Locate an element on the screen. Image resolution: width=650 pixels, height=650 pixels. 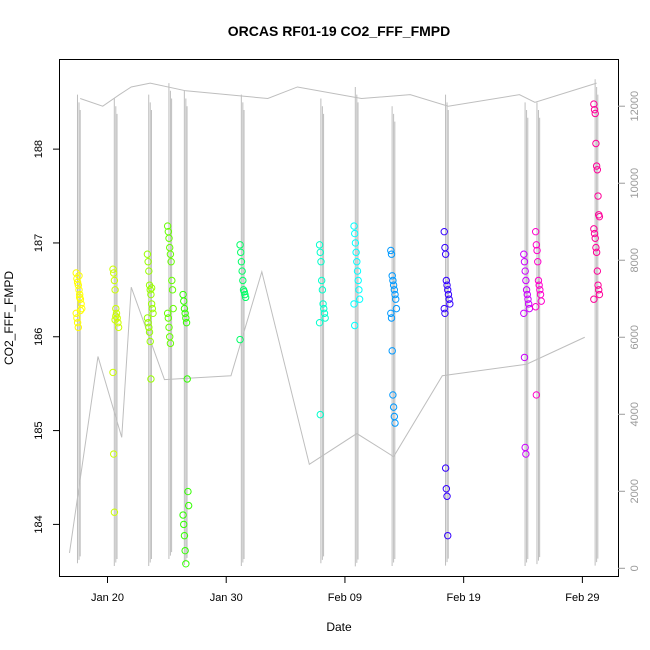
y-axis-right: 0 2000 4000 6000 8000 10000 12000 is located at coordinates (629, 331).